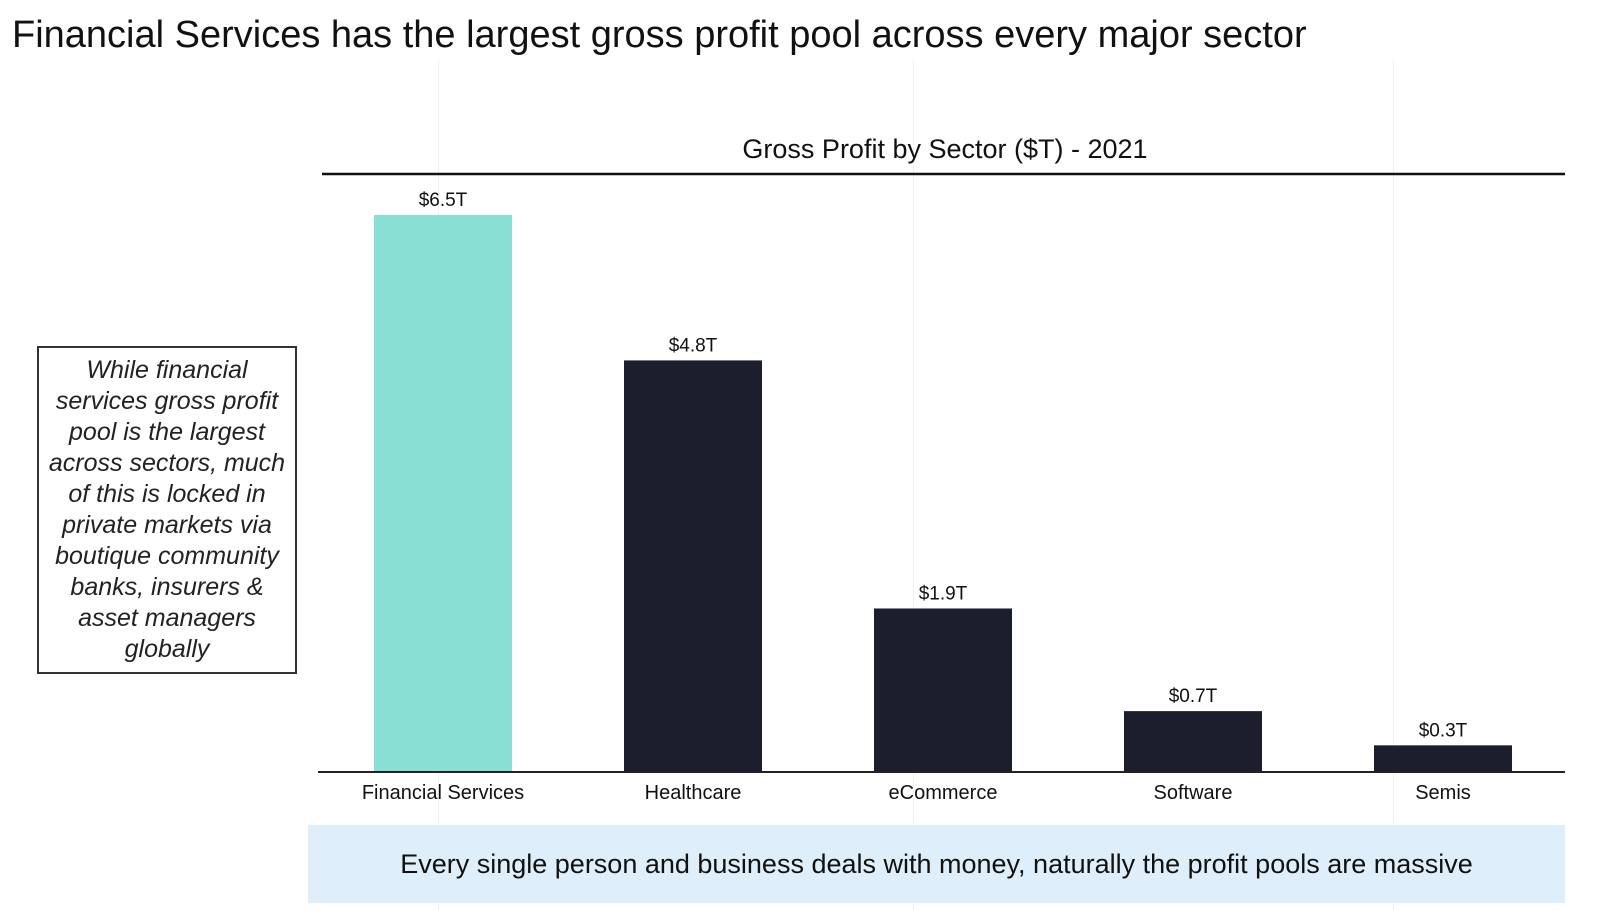 The width and height of the screenshot is (1600, 910). I want to click on bar-ecommerce, so click(943, 689).